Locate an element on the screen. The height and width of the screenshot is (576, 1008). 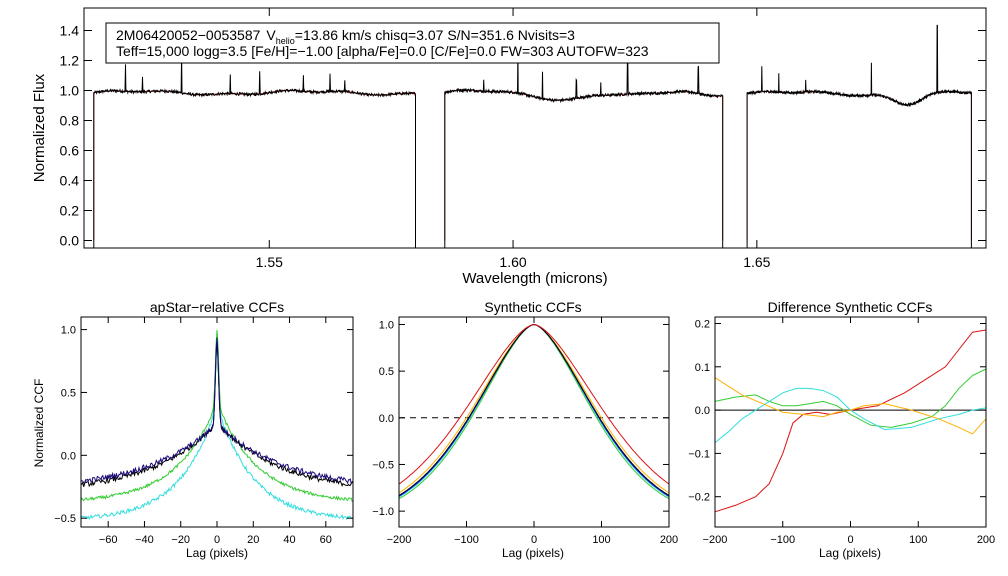
synth-ccf-blue is located at coordinates (534, 410).